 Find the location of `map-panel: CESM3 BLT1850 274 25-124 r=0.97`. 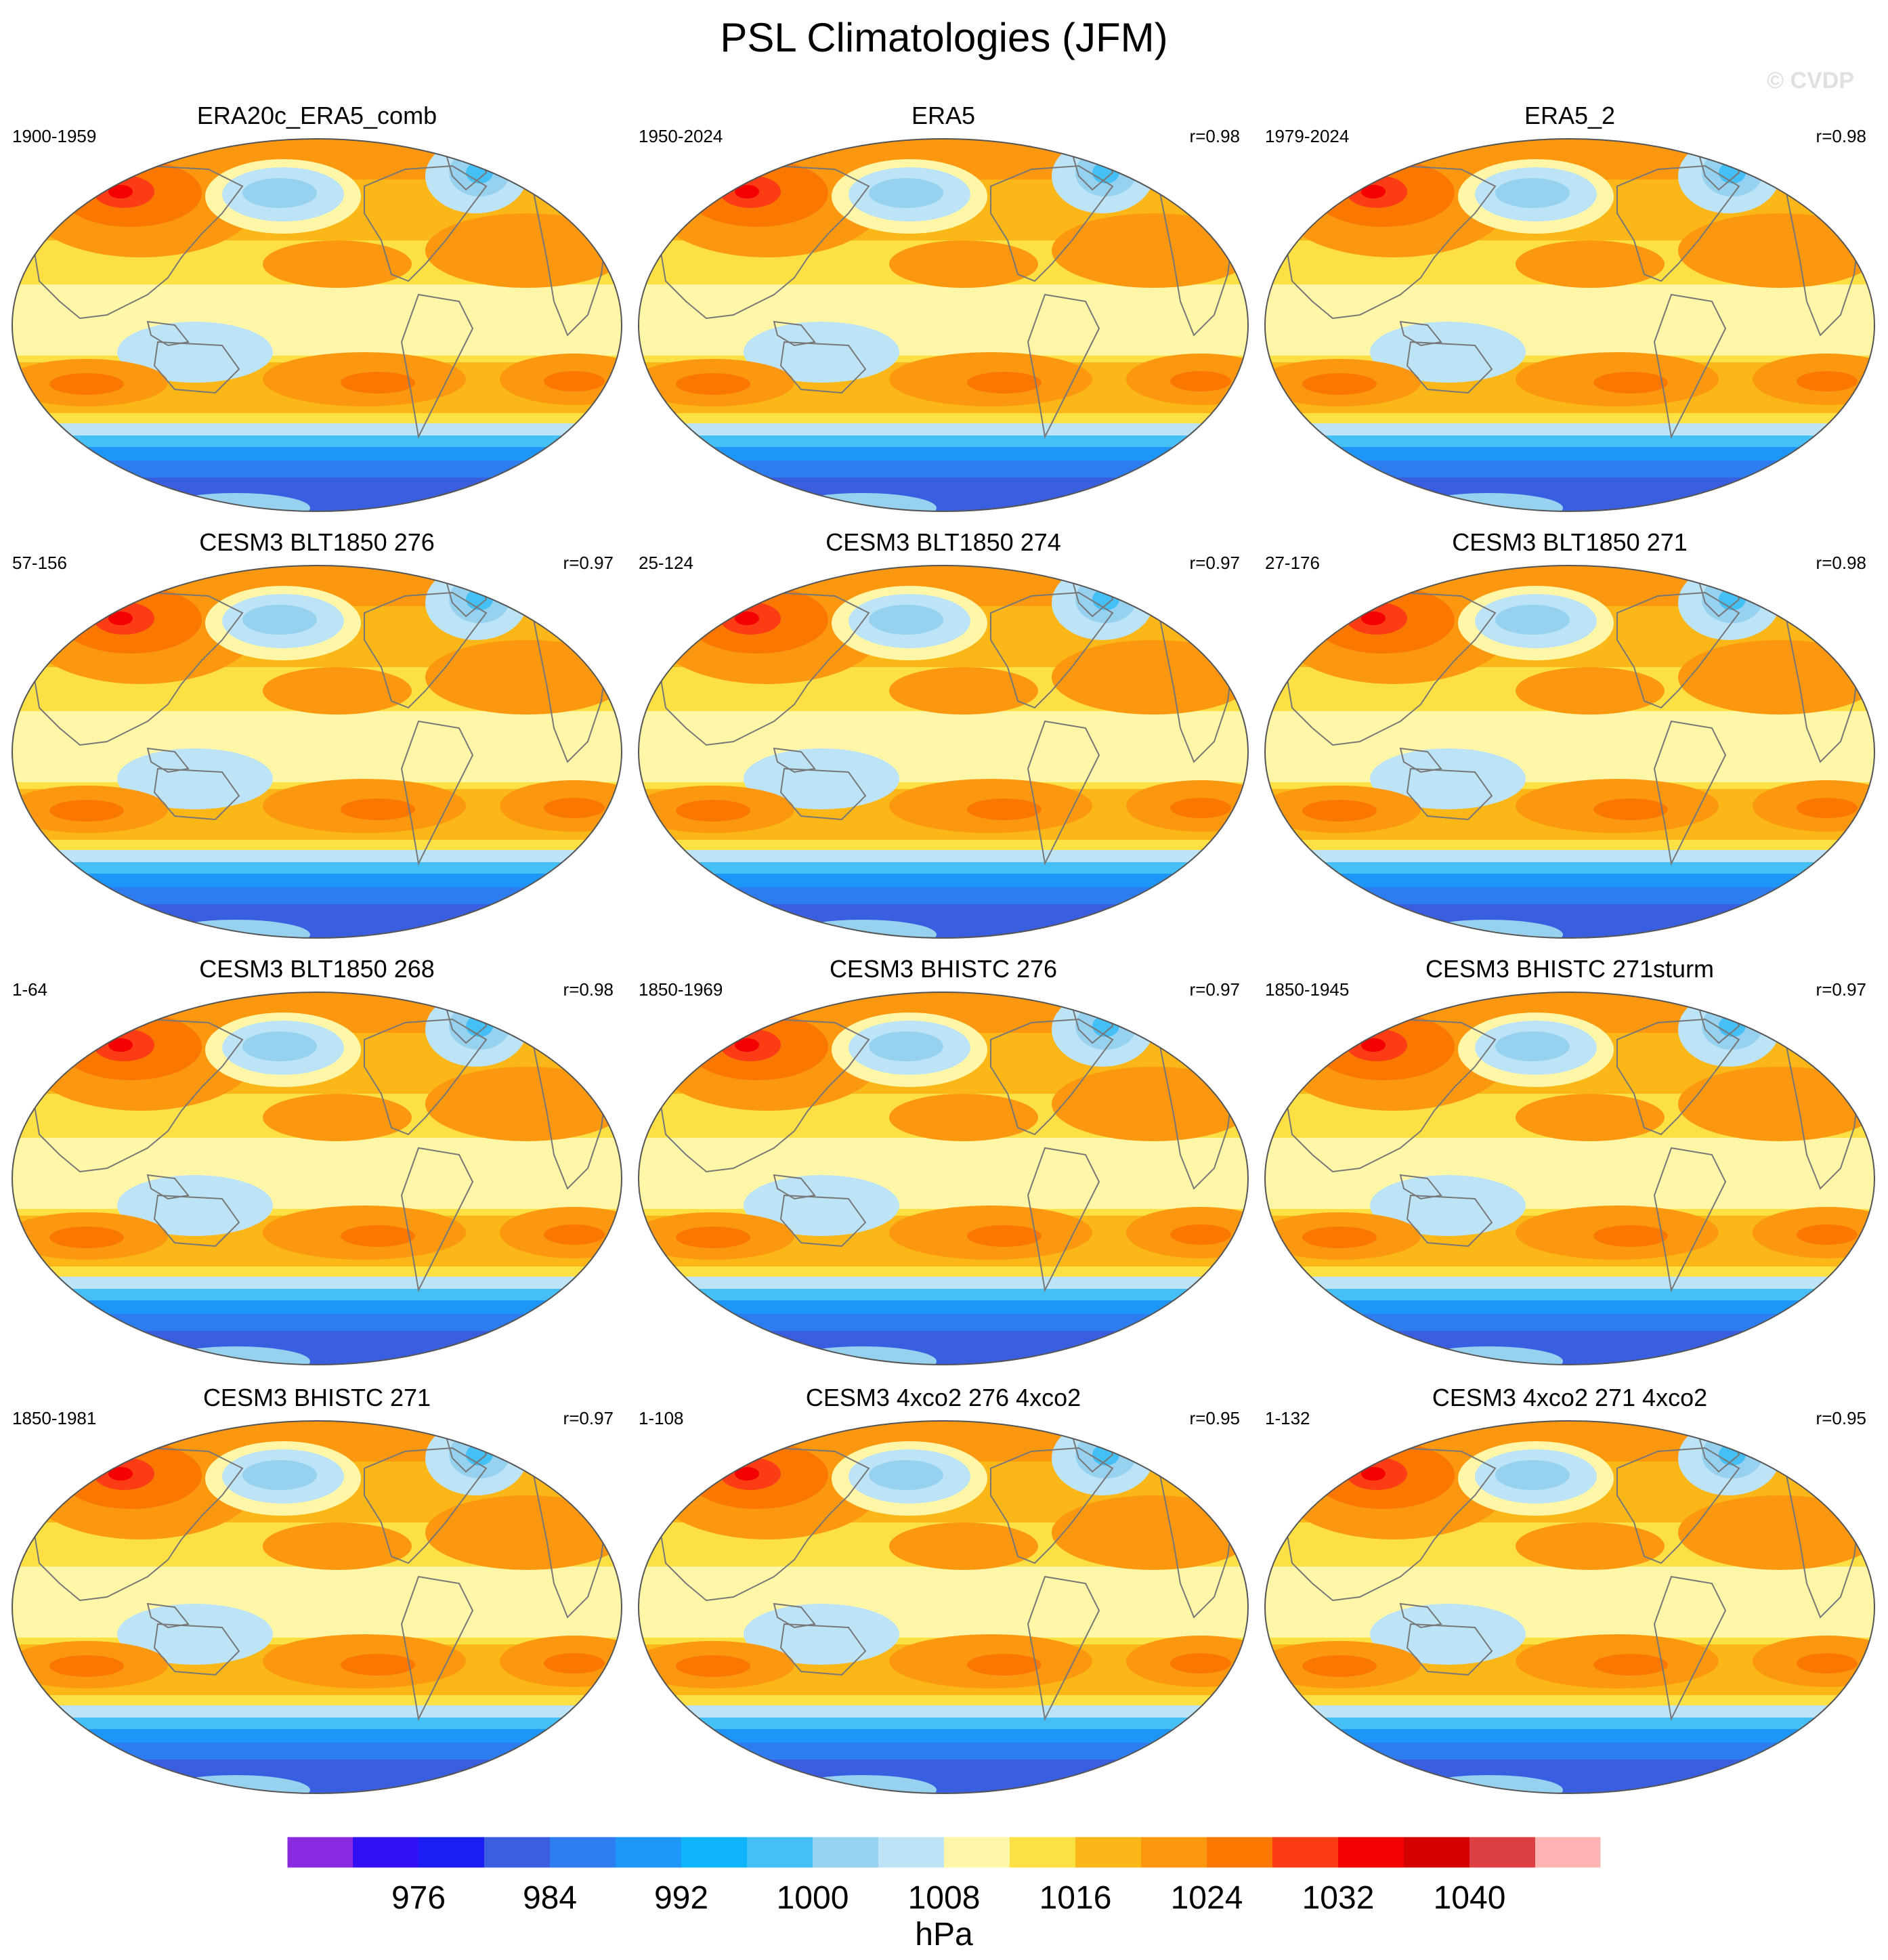

map-panel: CESM3 BLT1850 274 25-124 r=0.97 is located at coordinates (943, 733).